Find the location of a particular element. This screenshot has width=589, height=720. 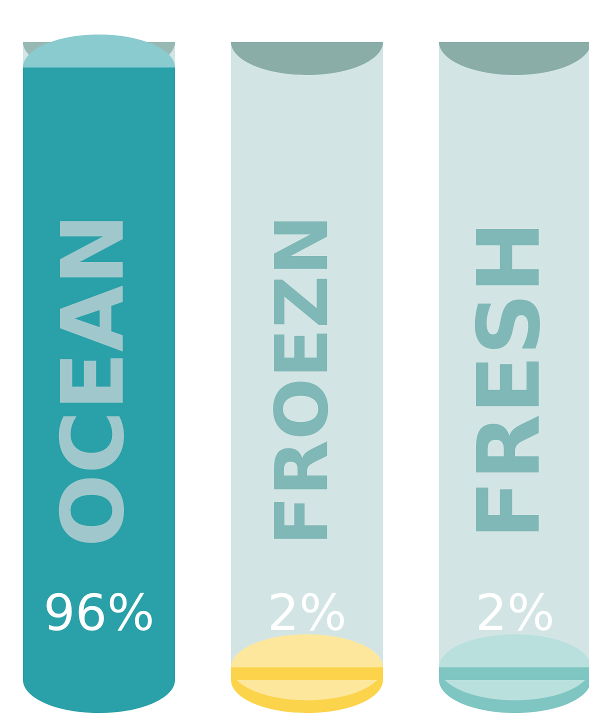

x-tick-label: FRESH is located at coordinates (507, 380).